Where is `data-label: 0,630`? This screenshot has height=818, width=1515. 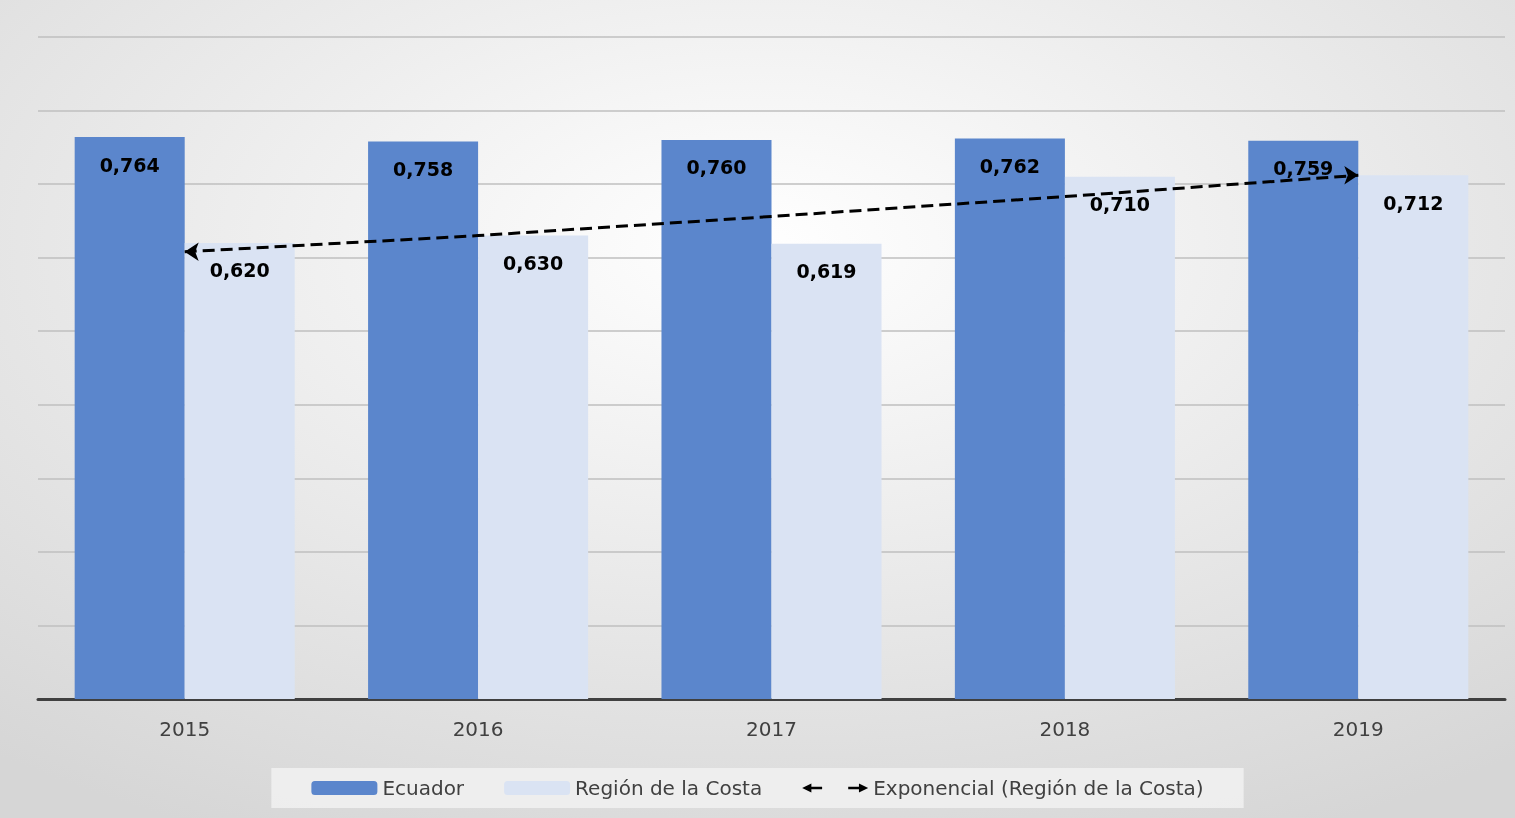 data-label: 0,630 is located at coordinates (533, 263).